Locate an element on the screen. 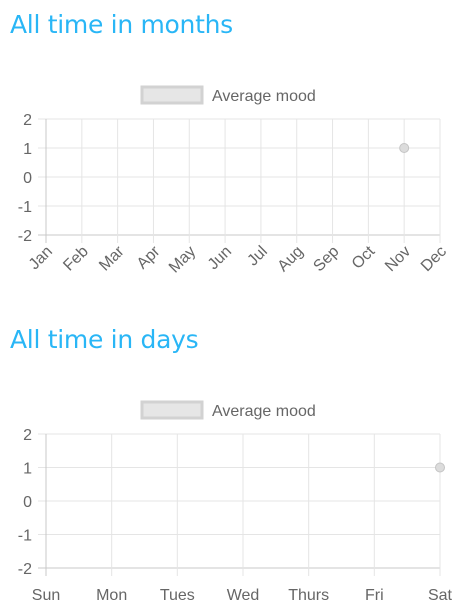 The width and height of the screenshot is (474, 615). x-tick-label: Sat is located at coordinates (440, 595).